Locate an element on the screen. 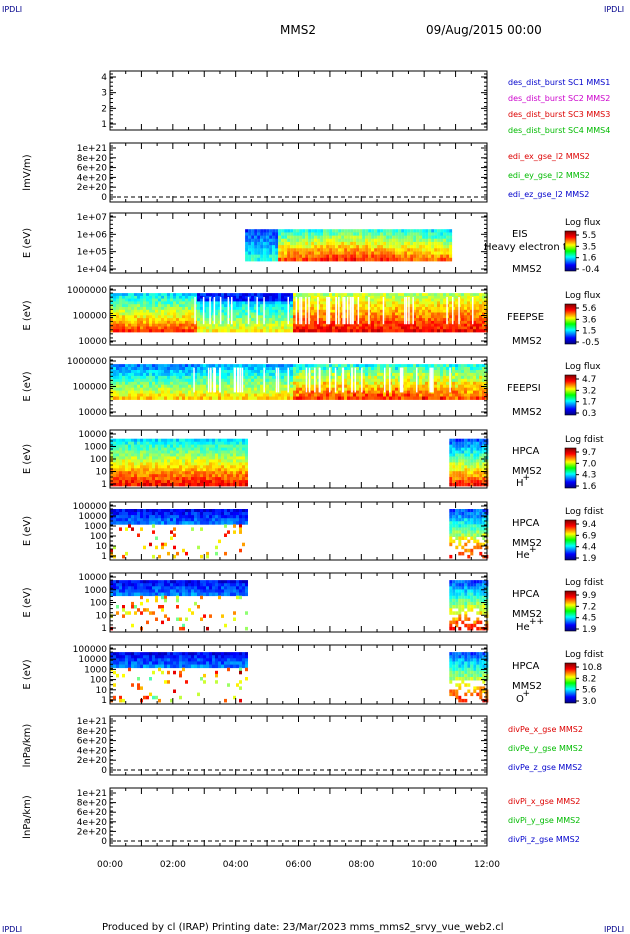 This screenshot has width=630, height=934. feeps_i-data-gap is located at coordinates (194, 380).